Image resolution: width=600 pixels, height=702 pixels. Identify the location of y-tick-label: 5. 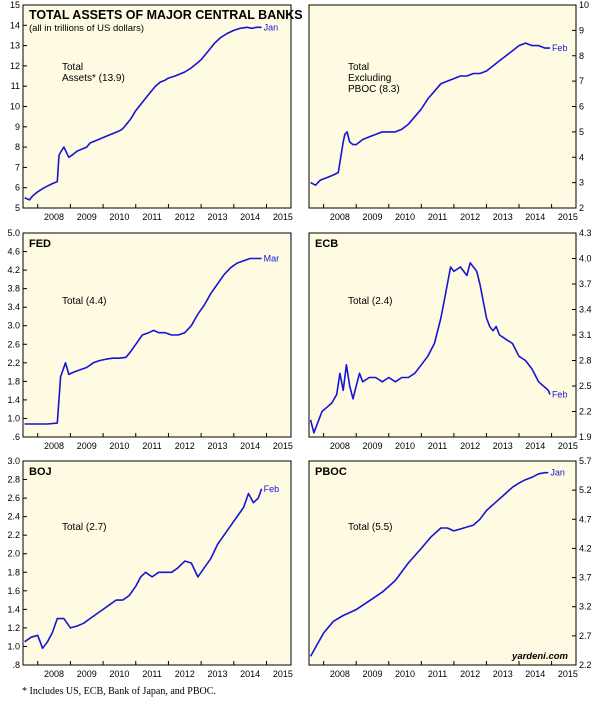
(581, 132).